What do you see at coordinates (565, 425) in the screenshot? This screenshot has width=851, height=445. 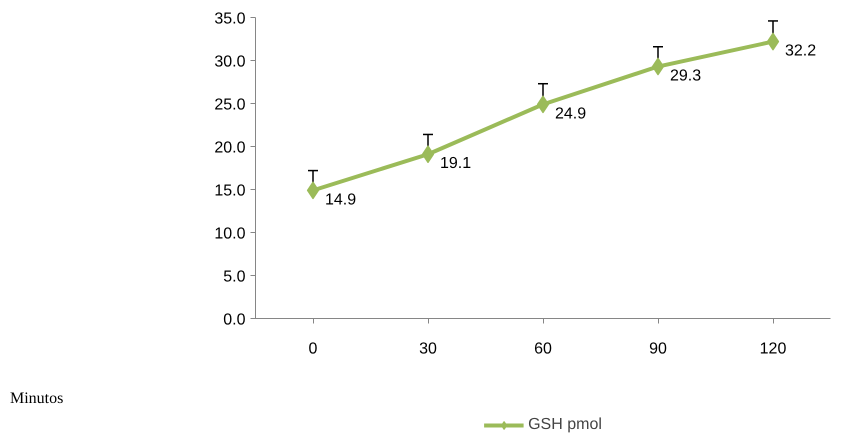 I see `legend-label: GSH pmol` at bounding box center [565, 425].